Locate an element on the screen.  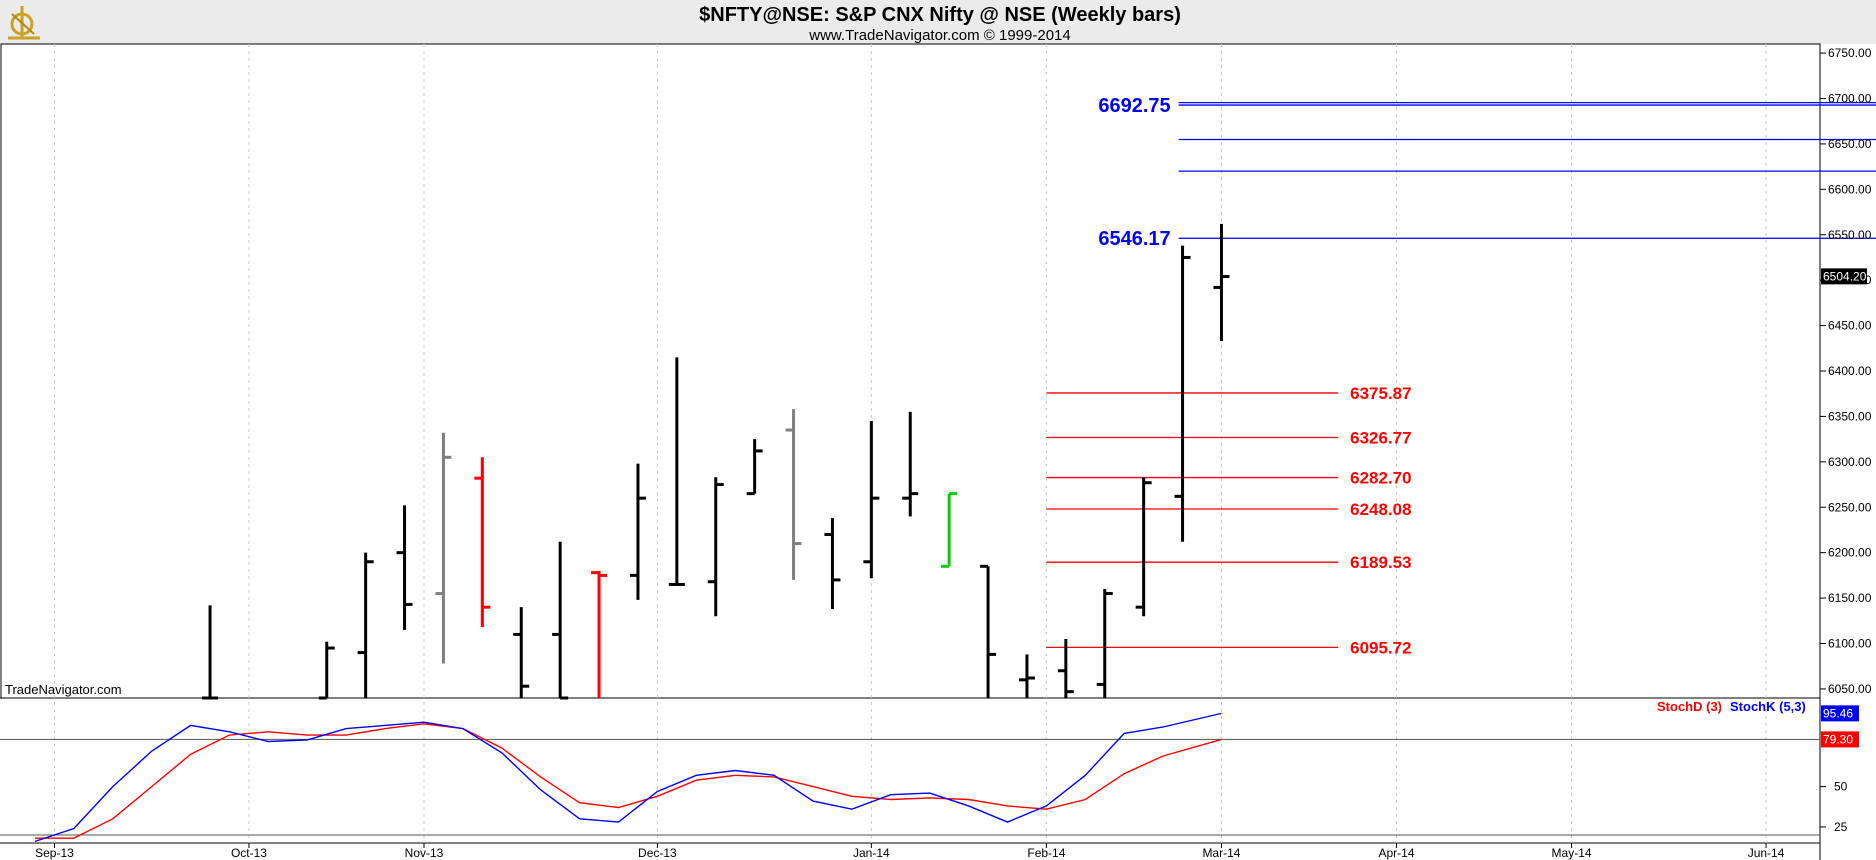
x-tick-label: Oct-13 is located at coordinates (249, 853).